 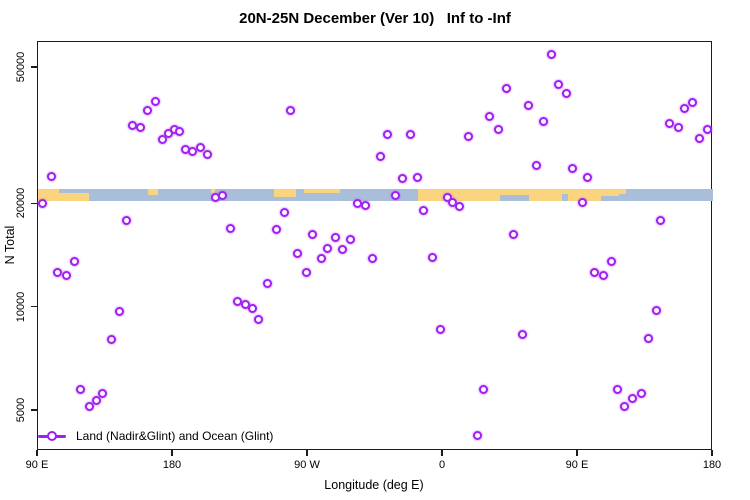 What do you see at coordinates (307, 465) in the screenshot?
I see `x-axis-tick-label: 90 W` at bounding box center [307, 465].